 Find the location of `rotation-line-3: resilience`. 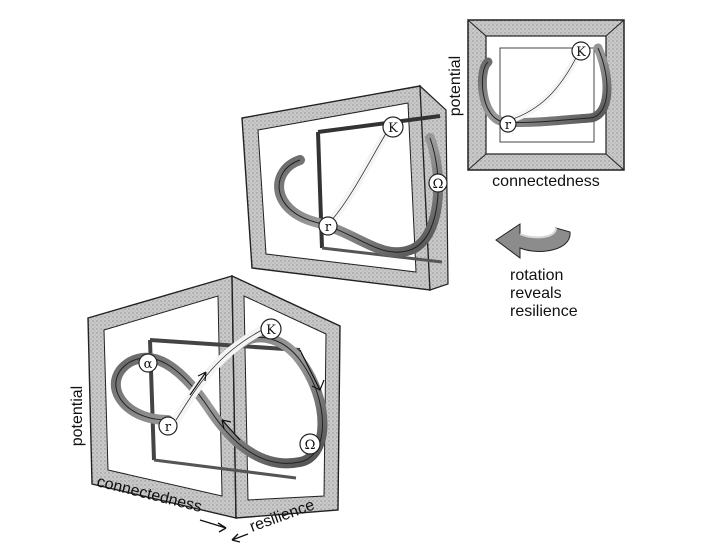

rotation-line-3: resilience is located at coordinates (544, 311).